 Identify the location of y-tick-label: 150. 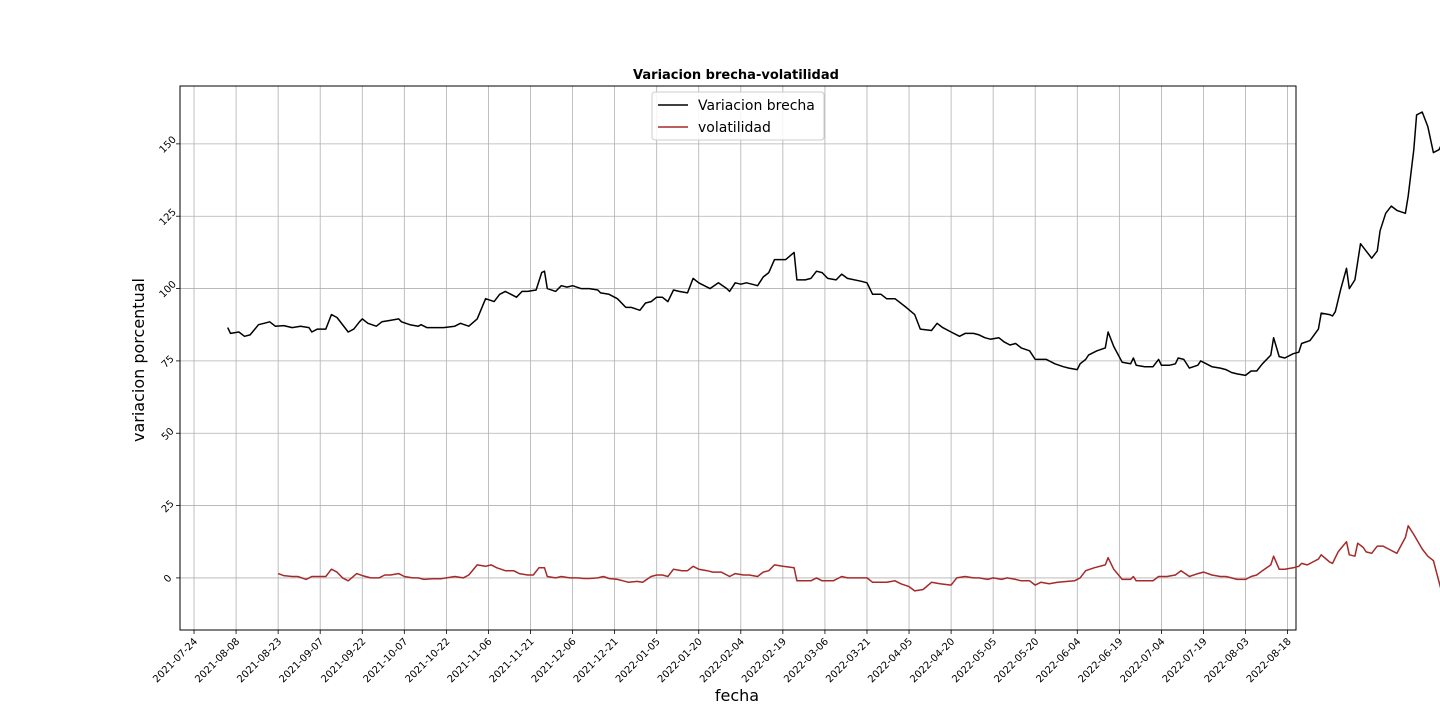
(168, 144).